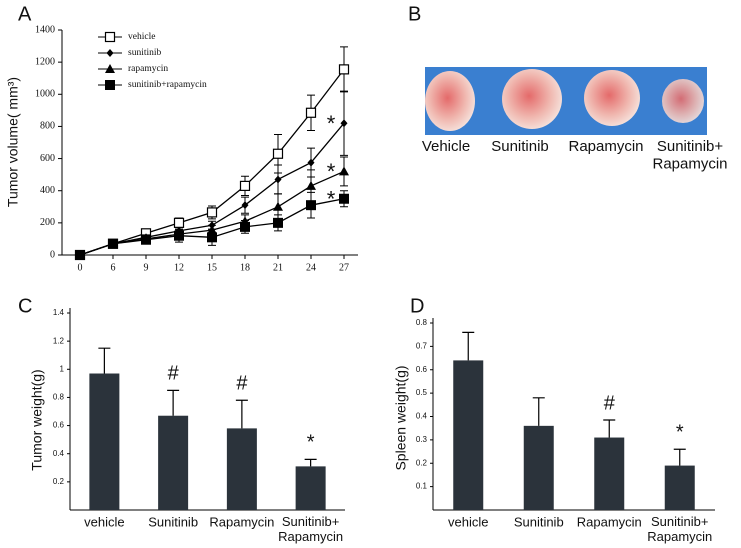 This screenshot has width=741, height=548. What do you see at coordinates (146, 267) in the screenshot?
I see `x-tick-label: 9` at bounding box center [146, 267].